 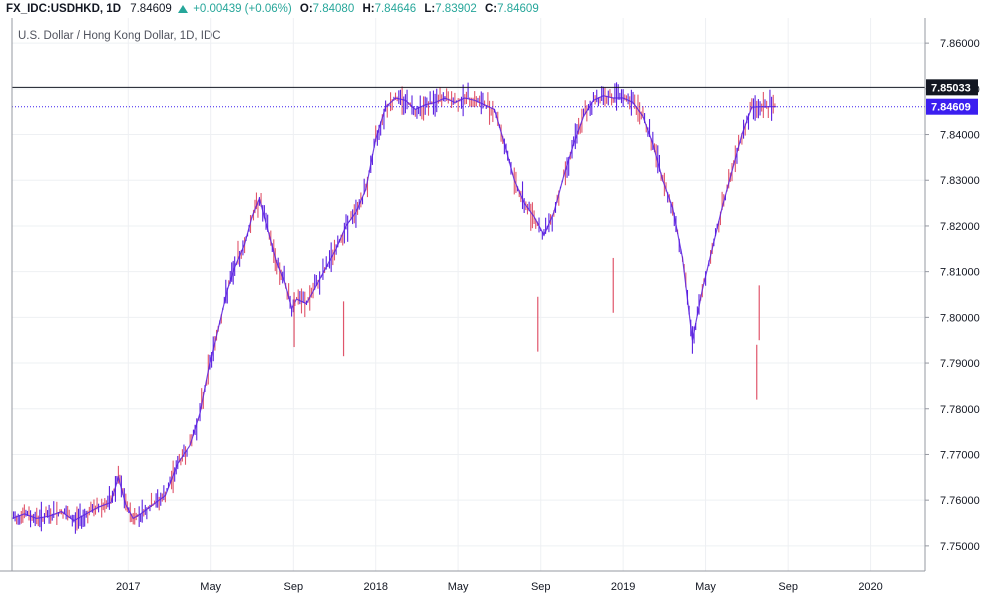 What do you see at coordinates (128, 587) in the screenshot?
I see `x-tick-label: 2017` at bounding box center [128, 587].